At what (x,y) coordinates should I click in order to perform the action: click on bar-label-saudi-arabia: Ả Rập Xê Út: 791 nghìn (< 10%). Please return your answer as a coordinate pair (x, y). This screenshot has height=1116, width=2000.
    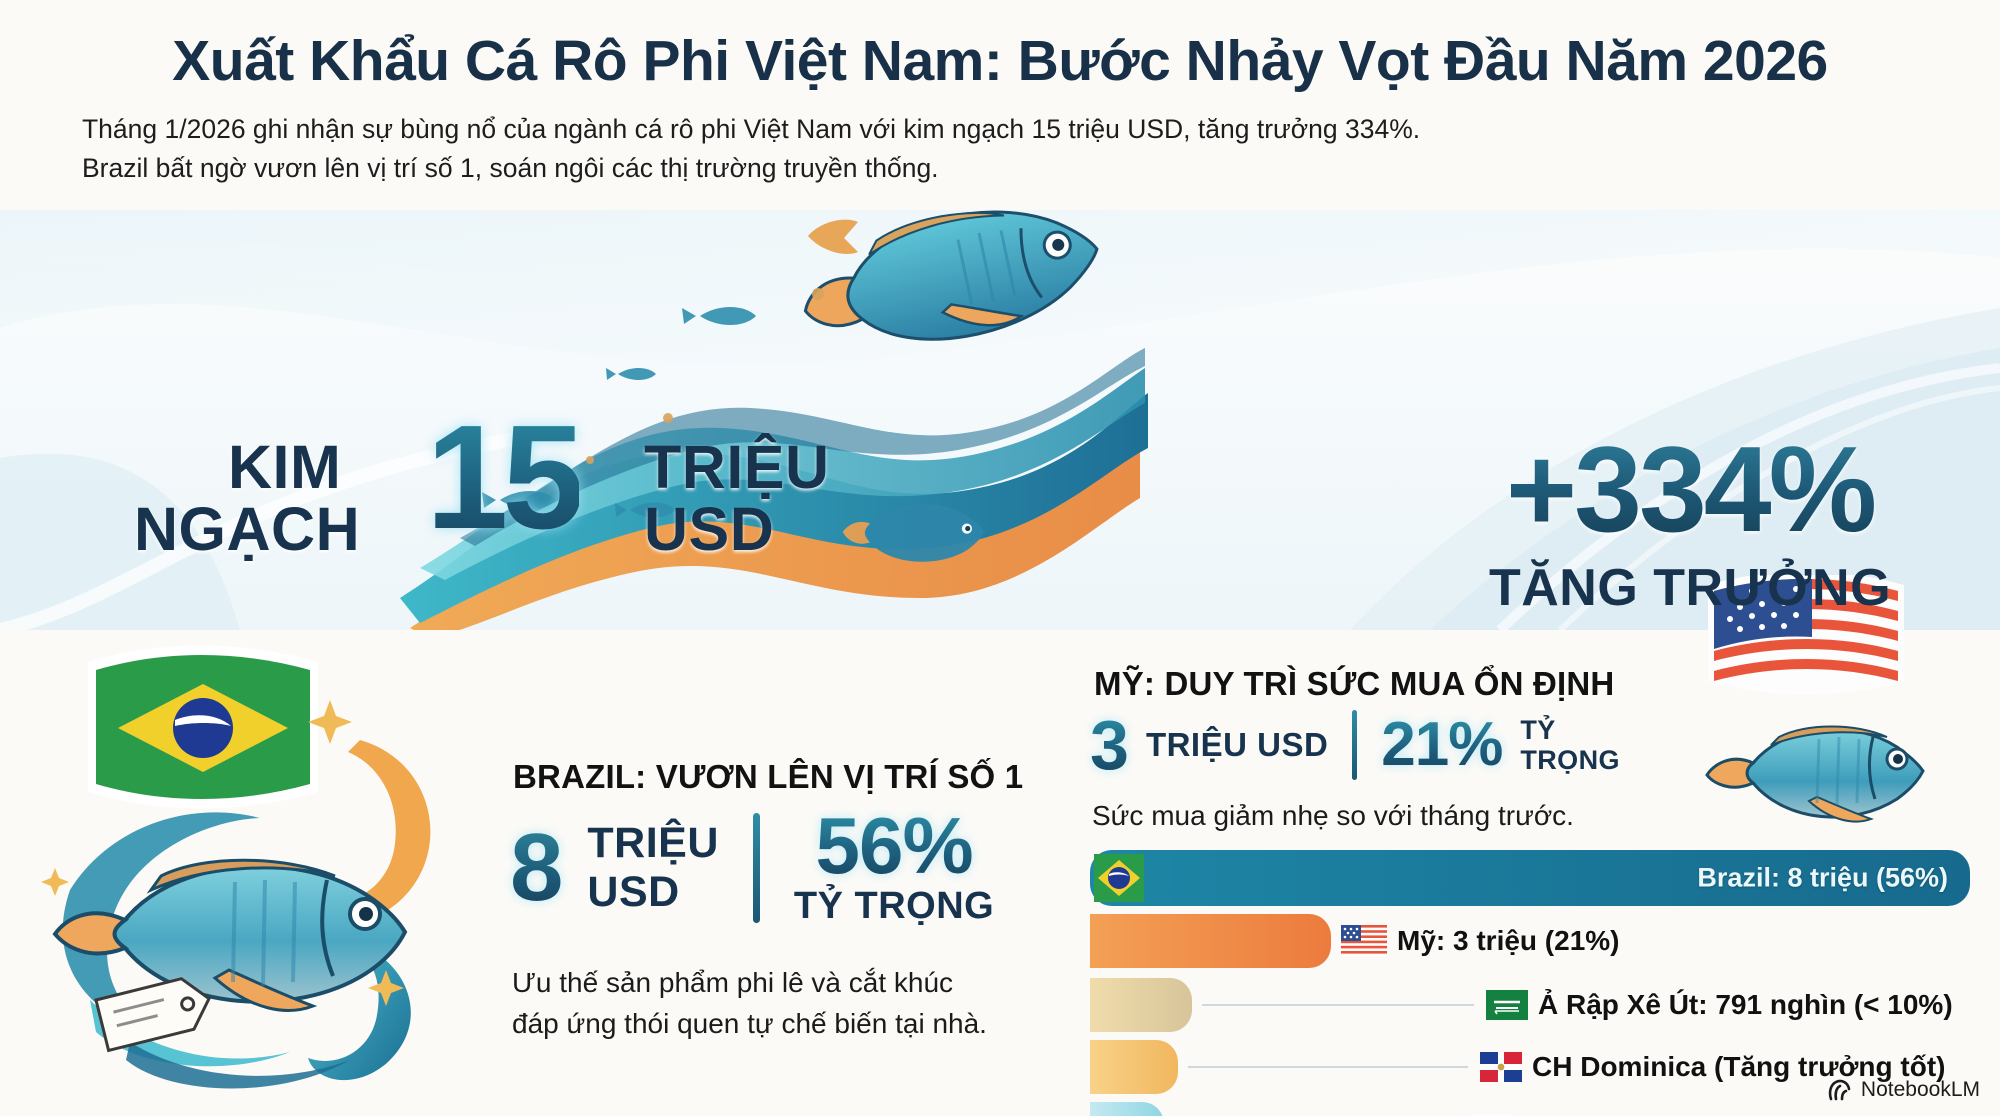
    Looking at the image, I should click on (1745, 1004).